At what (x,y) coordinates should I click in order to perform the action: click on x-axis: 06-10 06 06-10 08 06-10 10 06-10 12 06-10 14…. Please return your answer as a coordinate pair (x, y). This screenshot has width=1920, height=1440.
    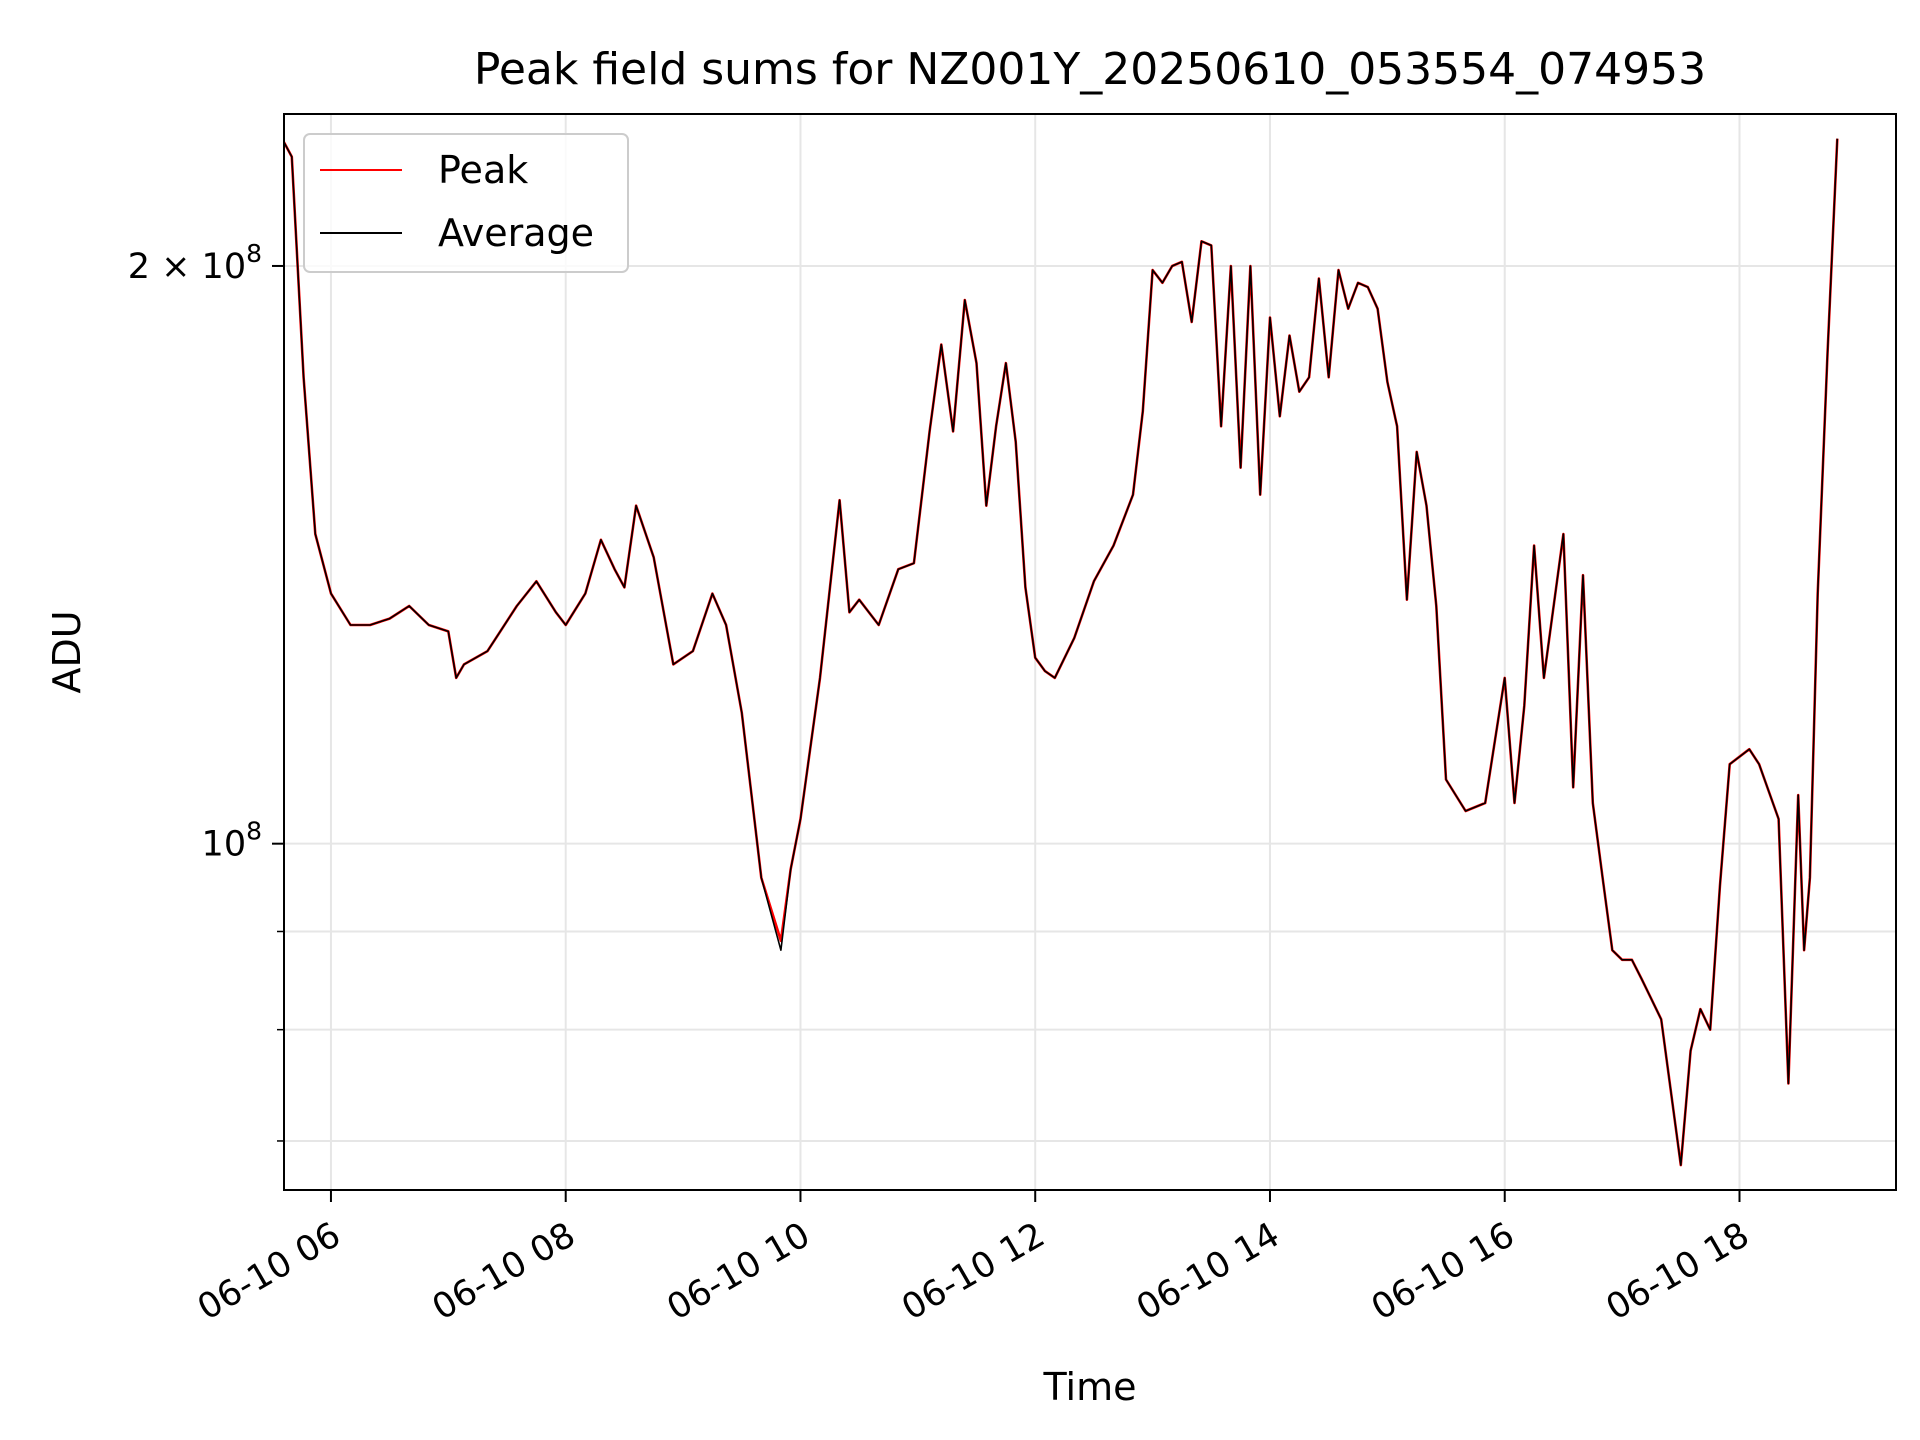
    Looking at the image, I should click on (973, 1259).